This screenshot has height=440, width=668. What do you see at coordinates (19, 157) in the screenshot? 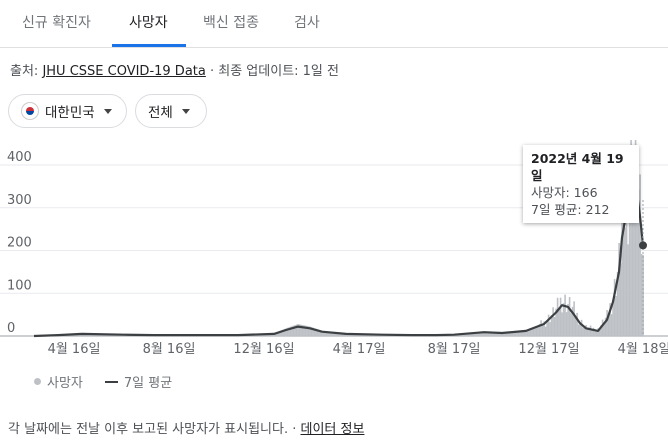
I see `y-tick-label: 400` at bounding box center [19, 157].